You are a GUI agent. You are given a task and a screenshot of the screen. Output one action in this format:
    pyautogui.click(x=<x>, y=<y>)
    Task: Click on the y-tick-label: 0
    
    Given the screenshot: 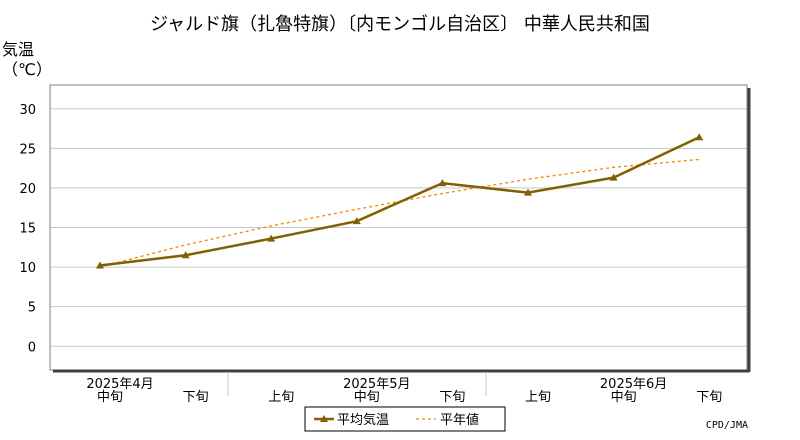 What is the action you would take?
    pyautogui.click(x=32, y=347)
    